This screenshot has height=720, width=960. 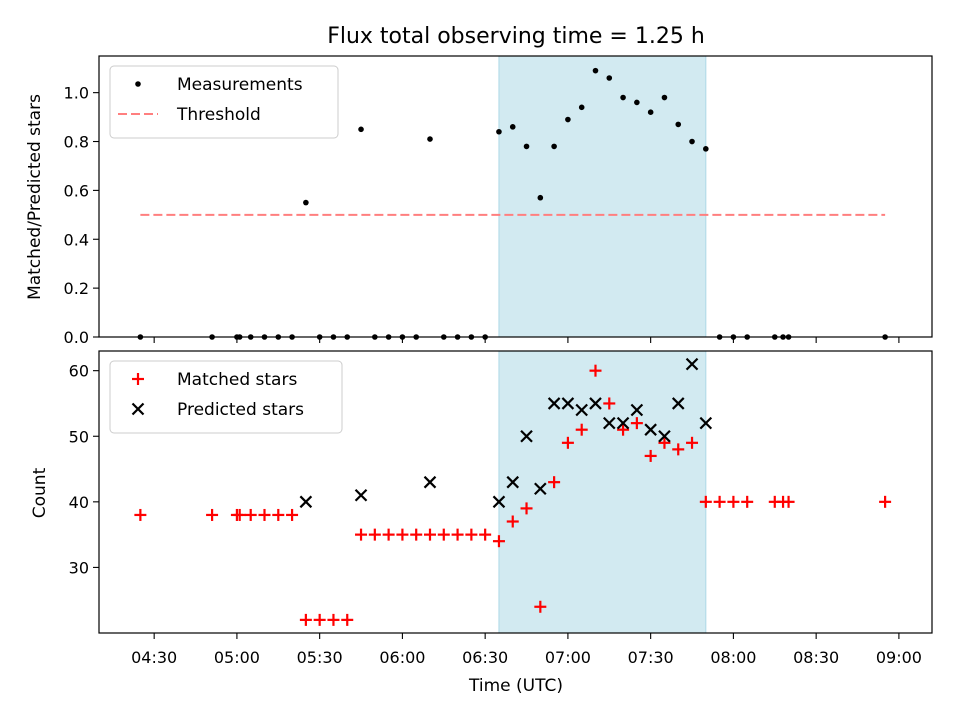 What do you see at coordinates (81, 215) in the screenshot?
I see `top-y-ticks: 0.0 0.2 0.4 0.6 0.8 1.0` at bounding box center [81, 215].